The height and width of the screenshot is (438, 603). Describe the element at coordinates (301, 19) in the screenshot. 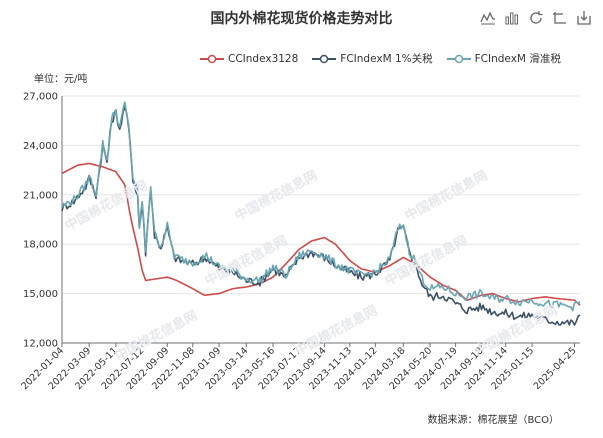

I see `chart-title: 国内外棉花现货价格走势对比` at that location.